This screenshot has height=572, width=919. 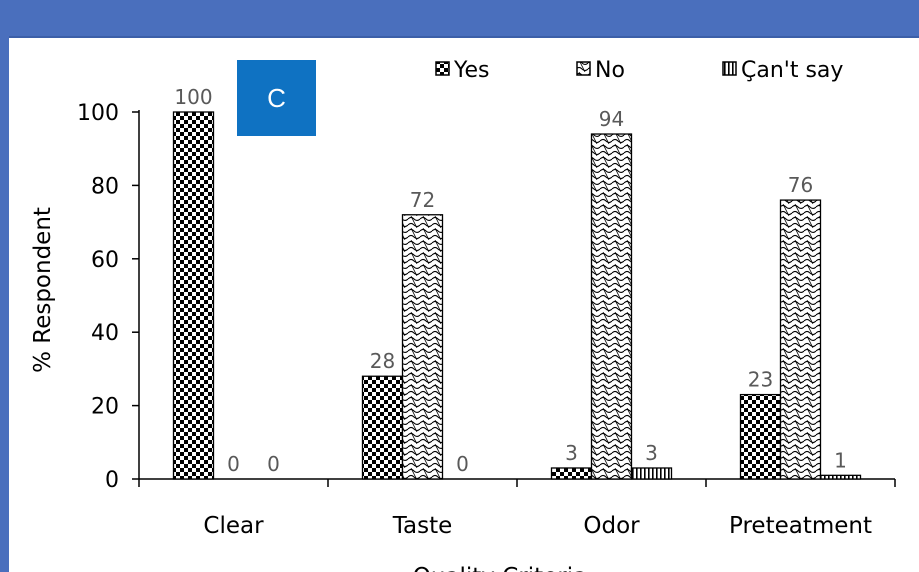 What do you see at coordinates (193, 97) in the screenshot?
I see `data-label: 100` at bounding box center [193, 97].